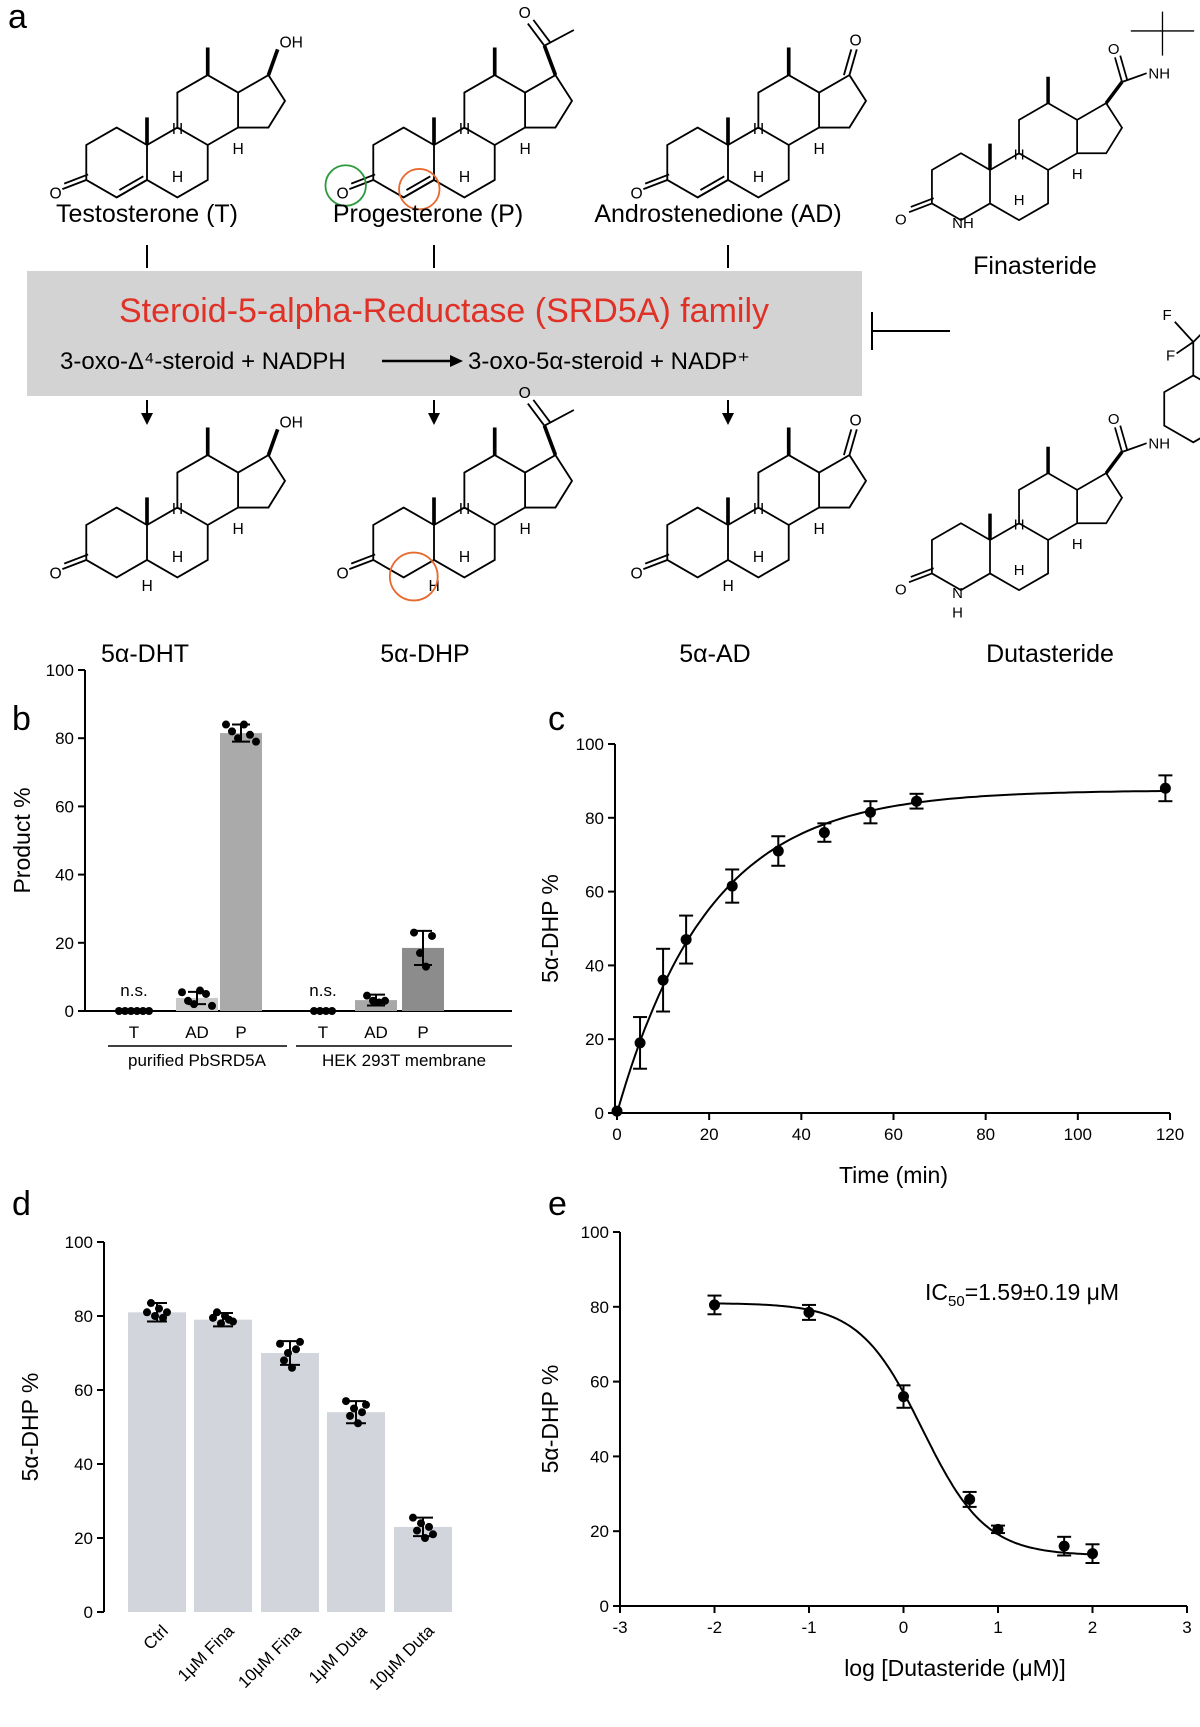  Describe the element at coordinates (64, 875) in the screenshot. I see `y-tick-label: 40` at that location.